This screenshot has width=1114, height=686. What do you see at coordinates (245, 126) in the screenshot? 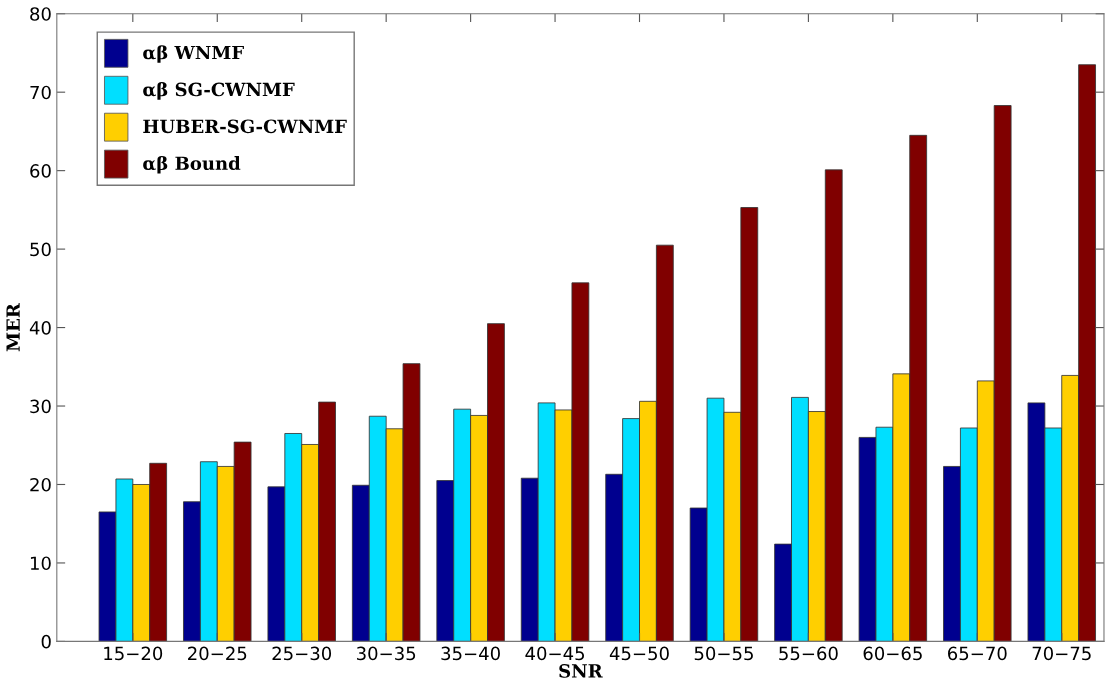
I see `legend-label: HUBER-SG-CWNMF` at bounding box center [245, 126].